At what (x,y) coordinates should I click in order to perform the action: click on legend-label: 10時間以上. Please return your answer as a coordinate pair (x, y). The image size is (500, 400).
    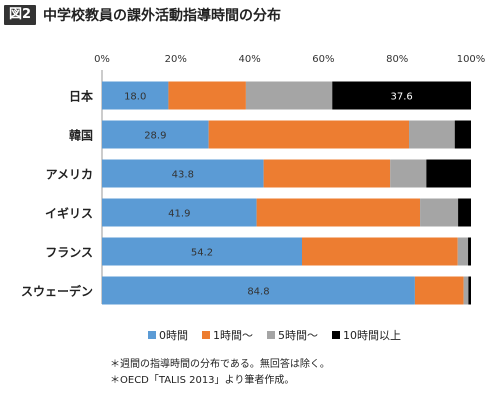
    Looking at the image, I should click on (372, 335).